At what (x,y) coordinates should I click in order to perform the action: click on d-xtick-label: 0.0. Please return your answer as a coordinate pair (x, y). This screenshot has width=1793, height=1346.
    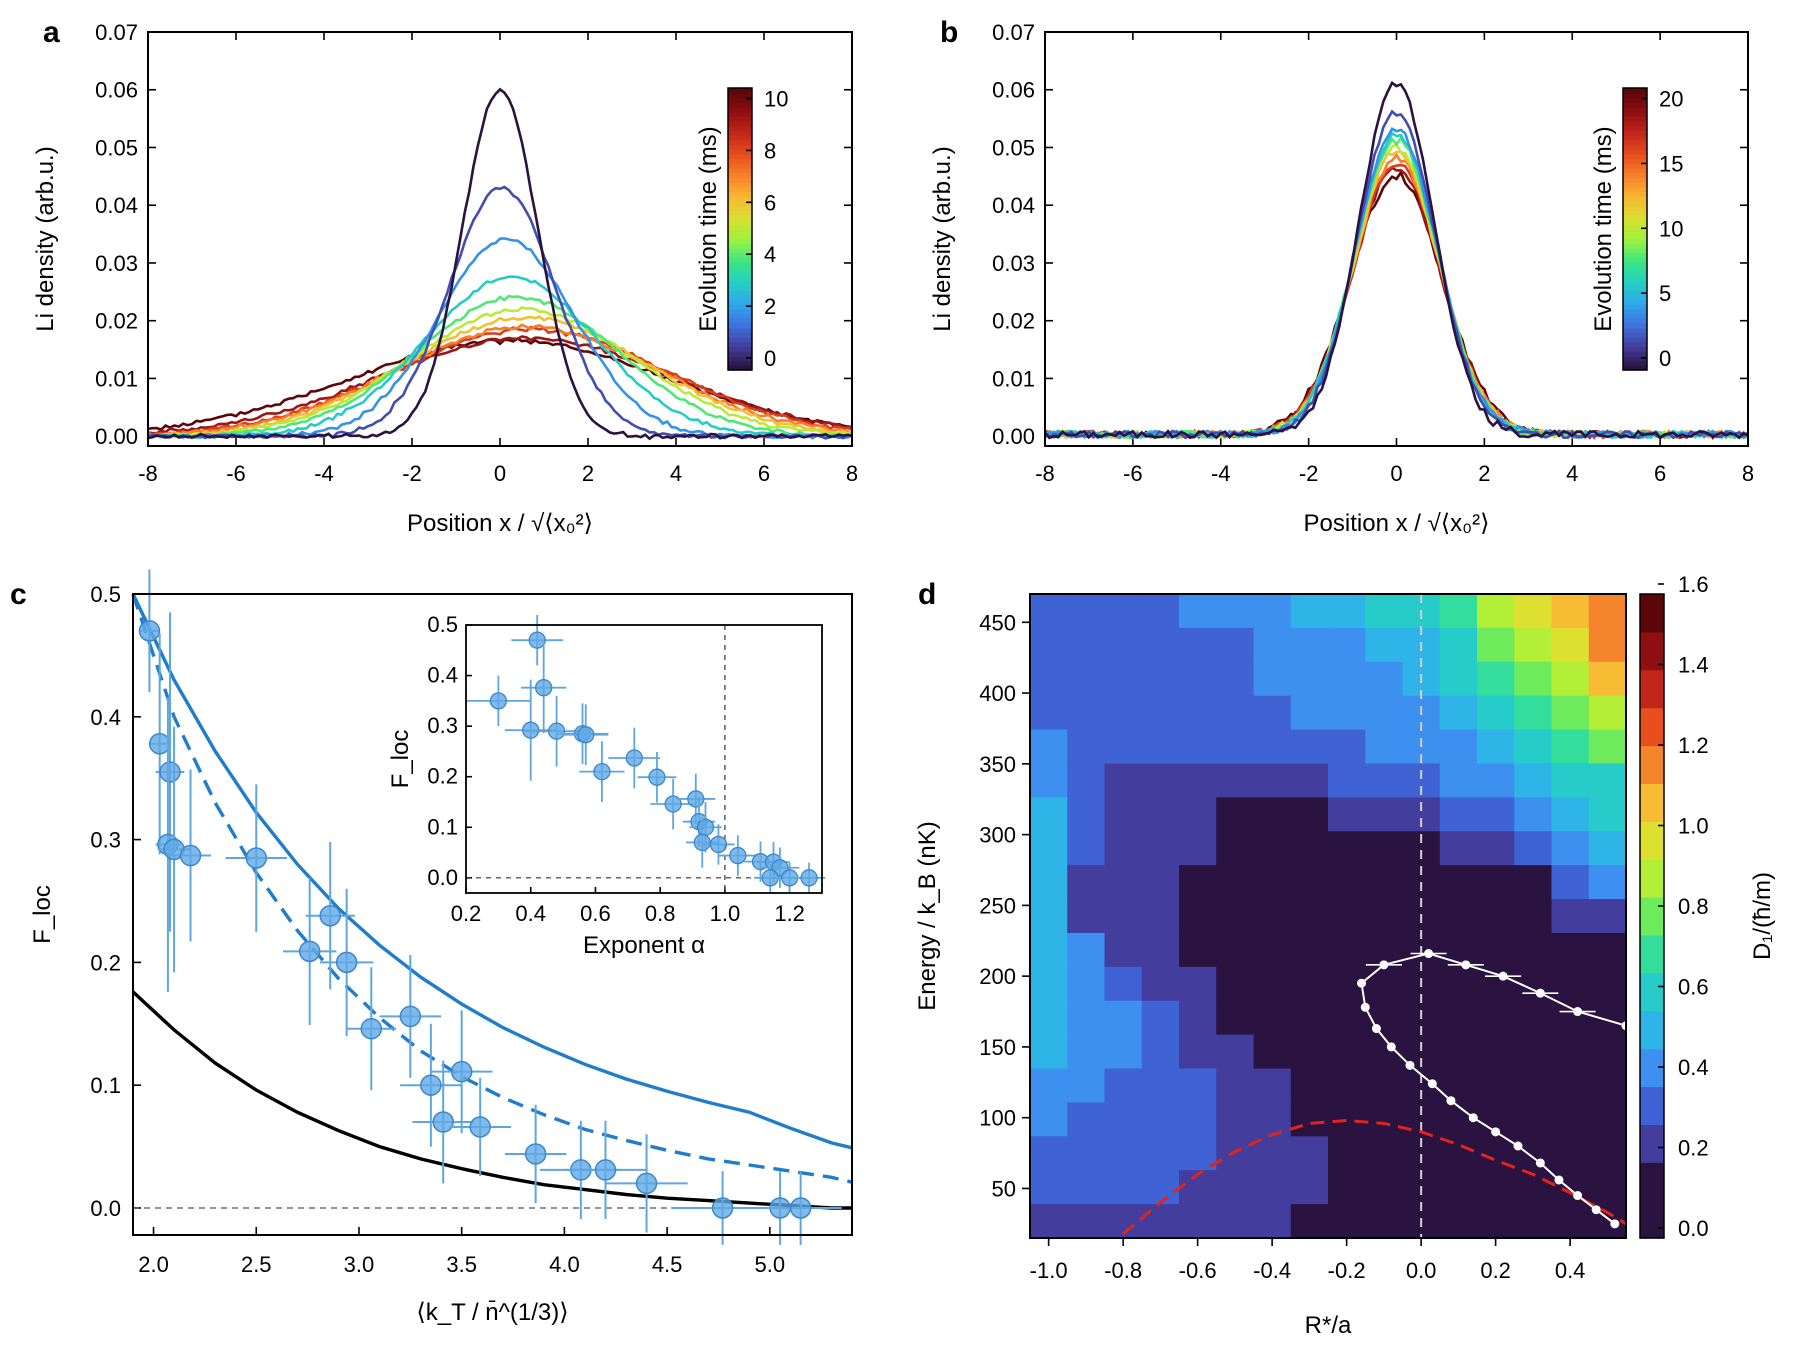
    Looking at the image, I should click on (1421, 1270).